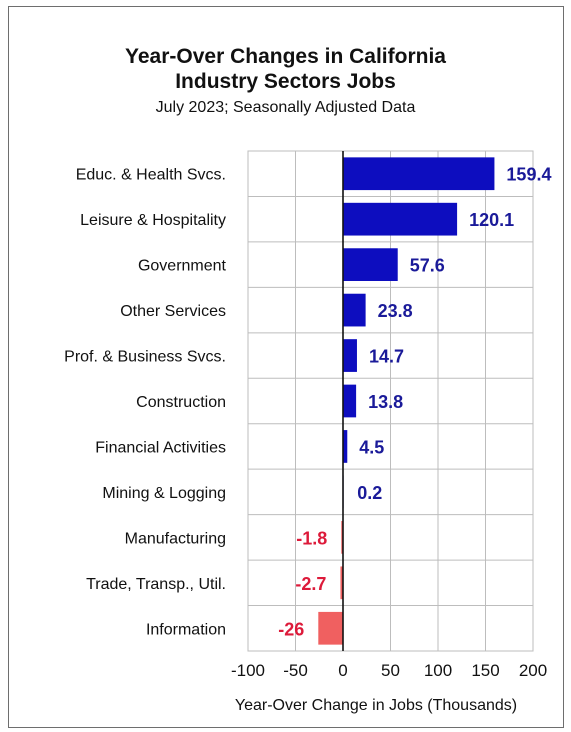 Image resolution: width=571 pixels, height=732 pixels. What do you see at coordinates (438, 670) in the screenshot?
I see `x-tick-label-4: 100` at bounding box center [438, 670].